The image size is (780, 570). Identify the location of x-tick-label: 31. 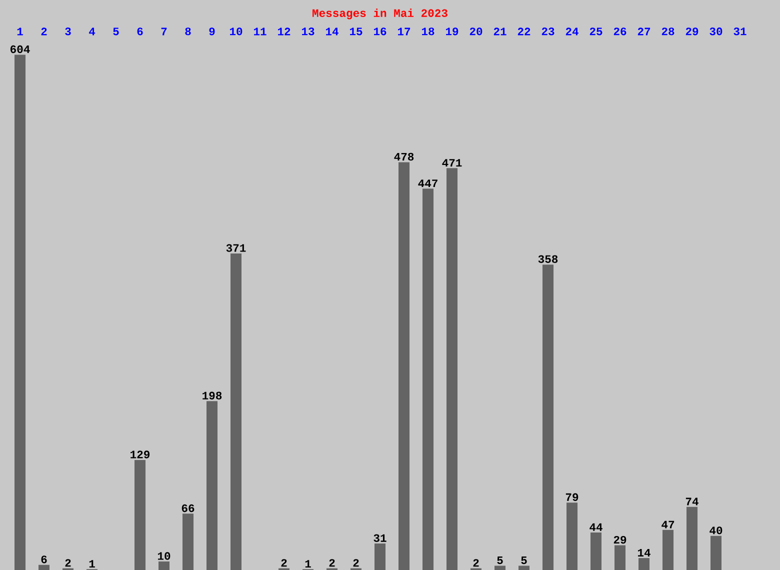
(740, 31).